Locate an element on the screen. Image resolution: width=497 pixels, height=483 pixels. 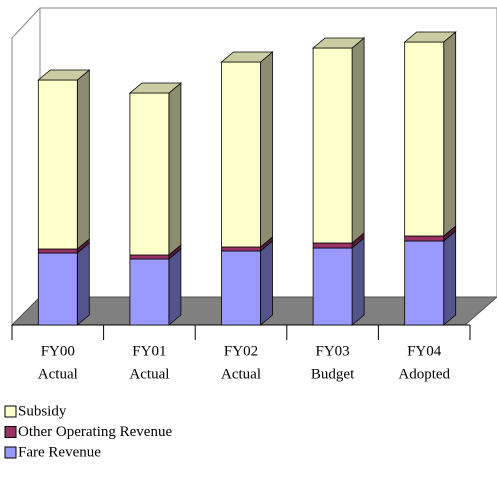
legend-label: Fare Revenue is located at coordinates (59, 452).